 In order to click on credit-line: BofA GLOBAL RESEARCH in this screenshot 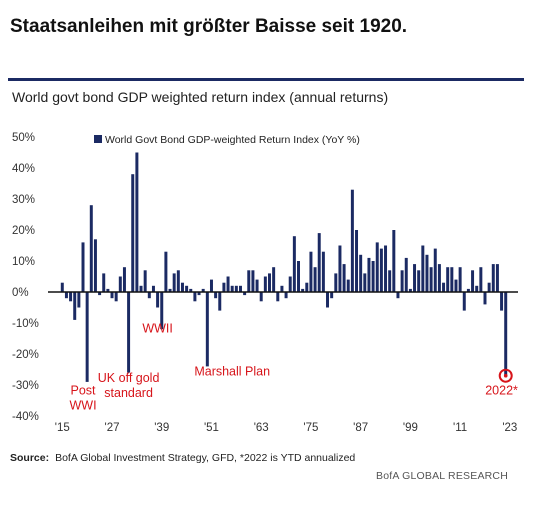, I will do `click(442, 476)`.